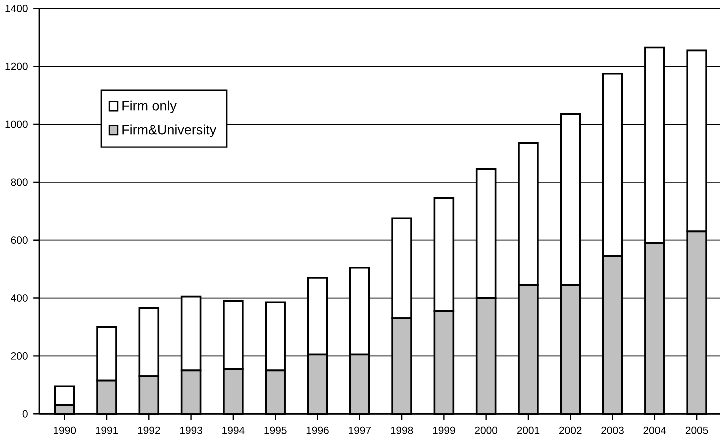  Describe the element at coordinates (25, 414) in the screenshot. I see `y-tick-label: 0` at that location.